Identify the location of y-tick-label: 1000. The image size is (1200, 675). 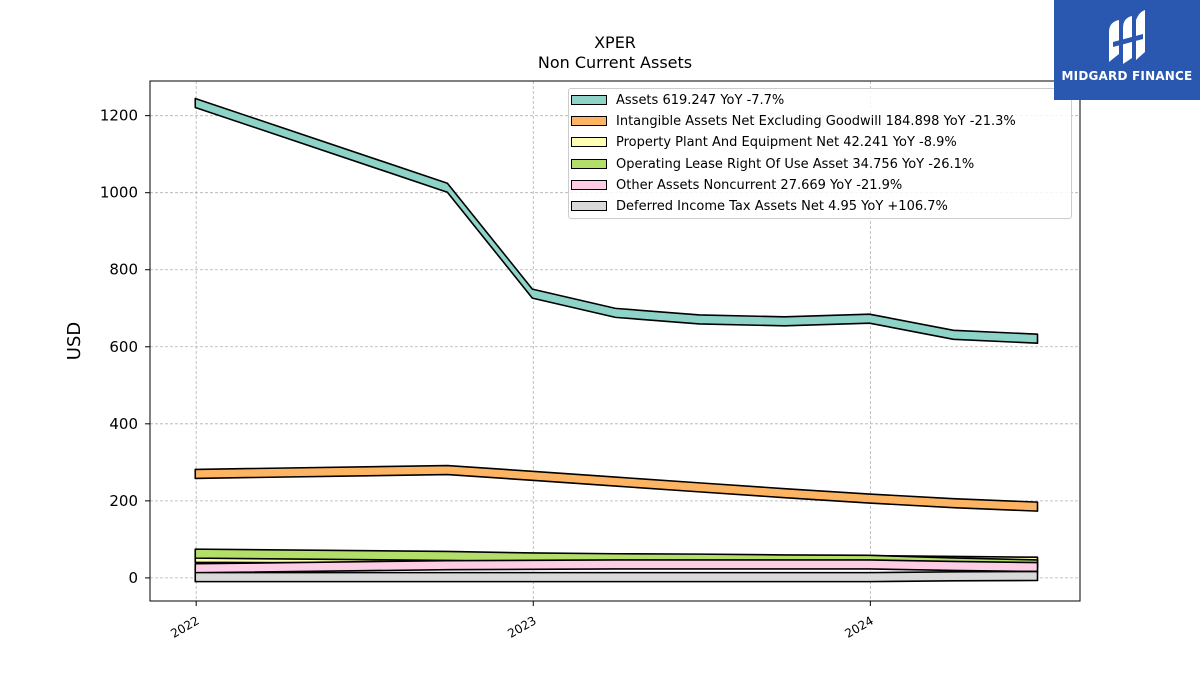
(119, 193).